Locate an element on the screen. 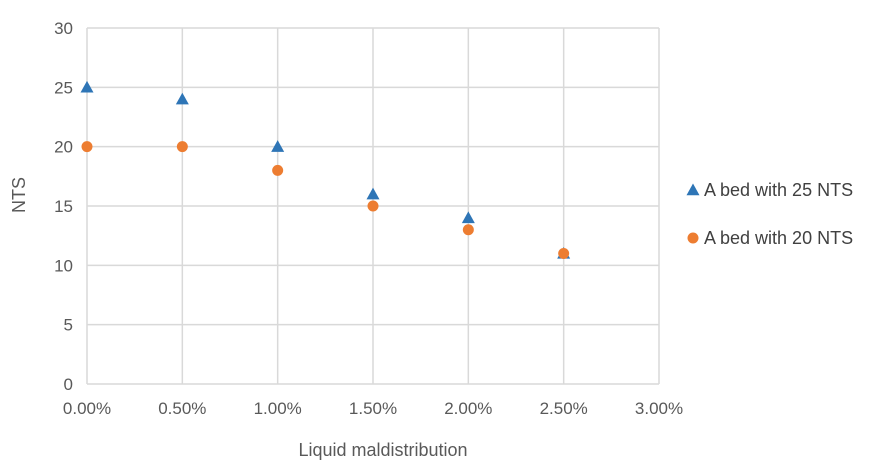 The width and height of the screenshot is (883, 466). y-axis-tick-labels: 0 5 10 15 20 25 30 is located at coordinates (63, 206).